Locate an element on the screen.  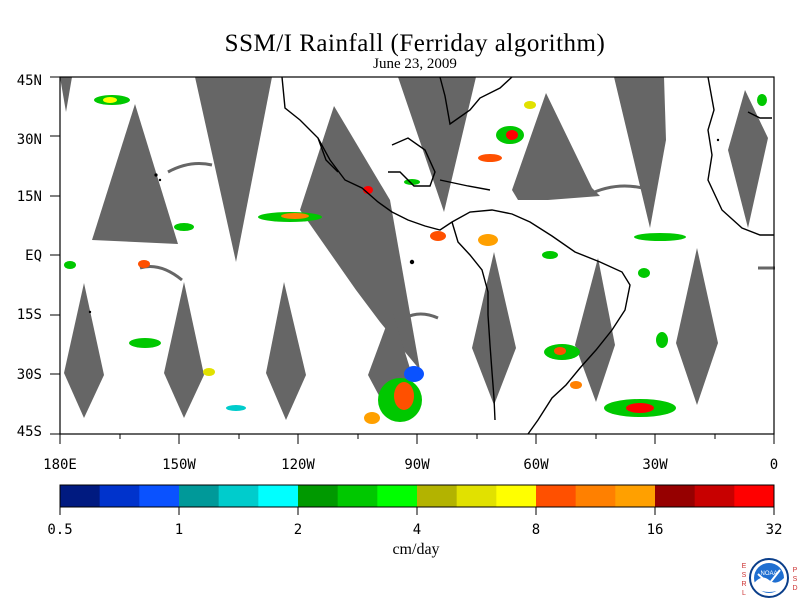
logo-right-letters: P S D is located at coordinates (795, 579).